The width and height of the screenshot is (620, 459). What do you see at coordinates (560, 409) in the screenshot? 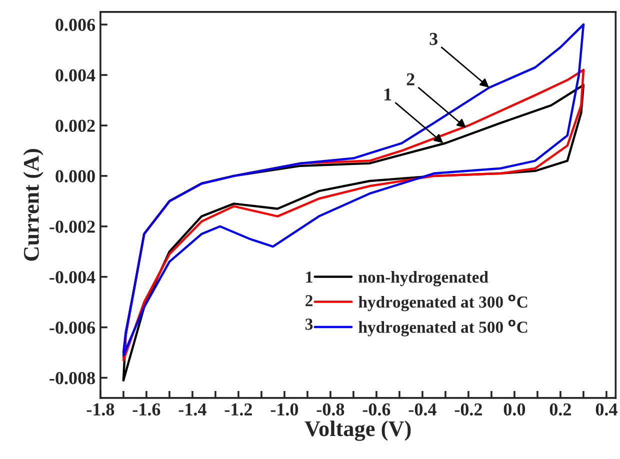
I see `x-tick-label: 0.2` at bounding box center [560, 409].